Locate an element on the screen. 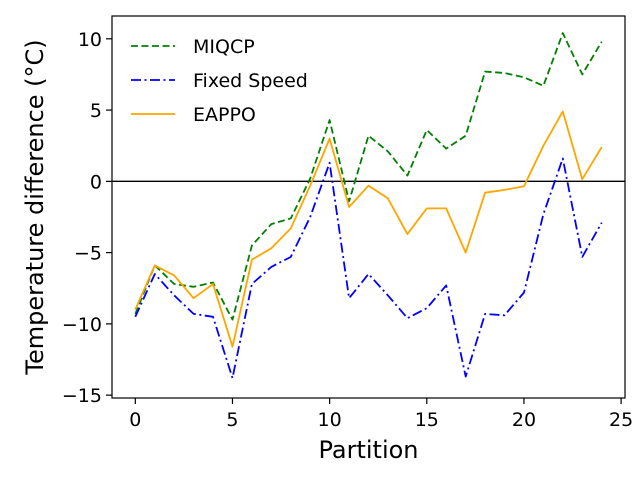 This screenshot has height=480, width=640. legend: MIQCP Fixed Speed EAPPO is located at coordinates (219, 81).